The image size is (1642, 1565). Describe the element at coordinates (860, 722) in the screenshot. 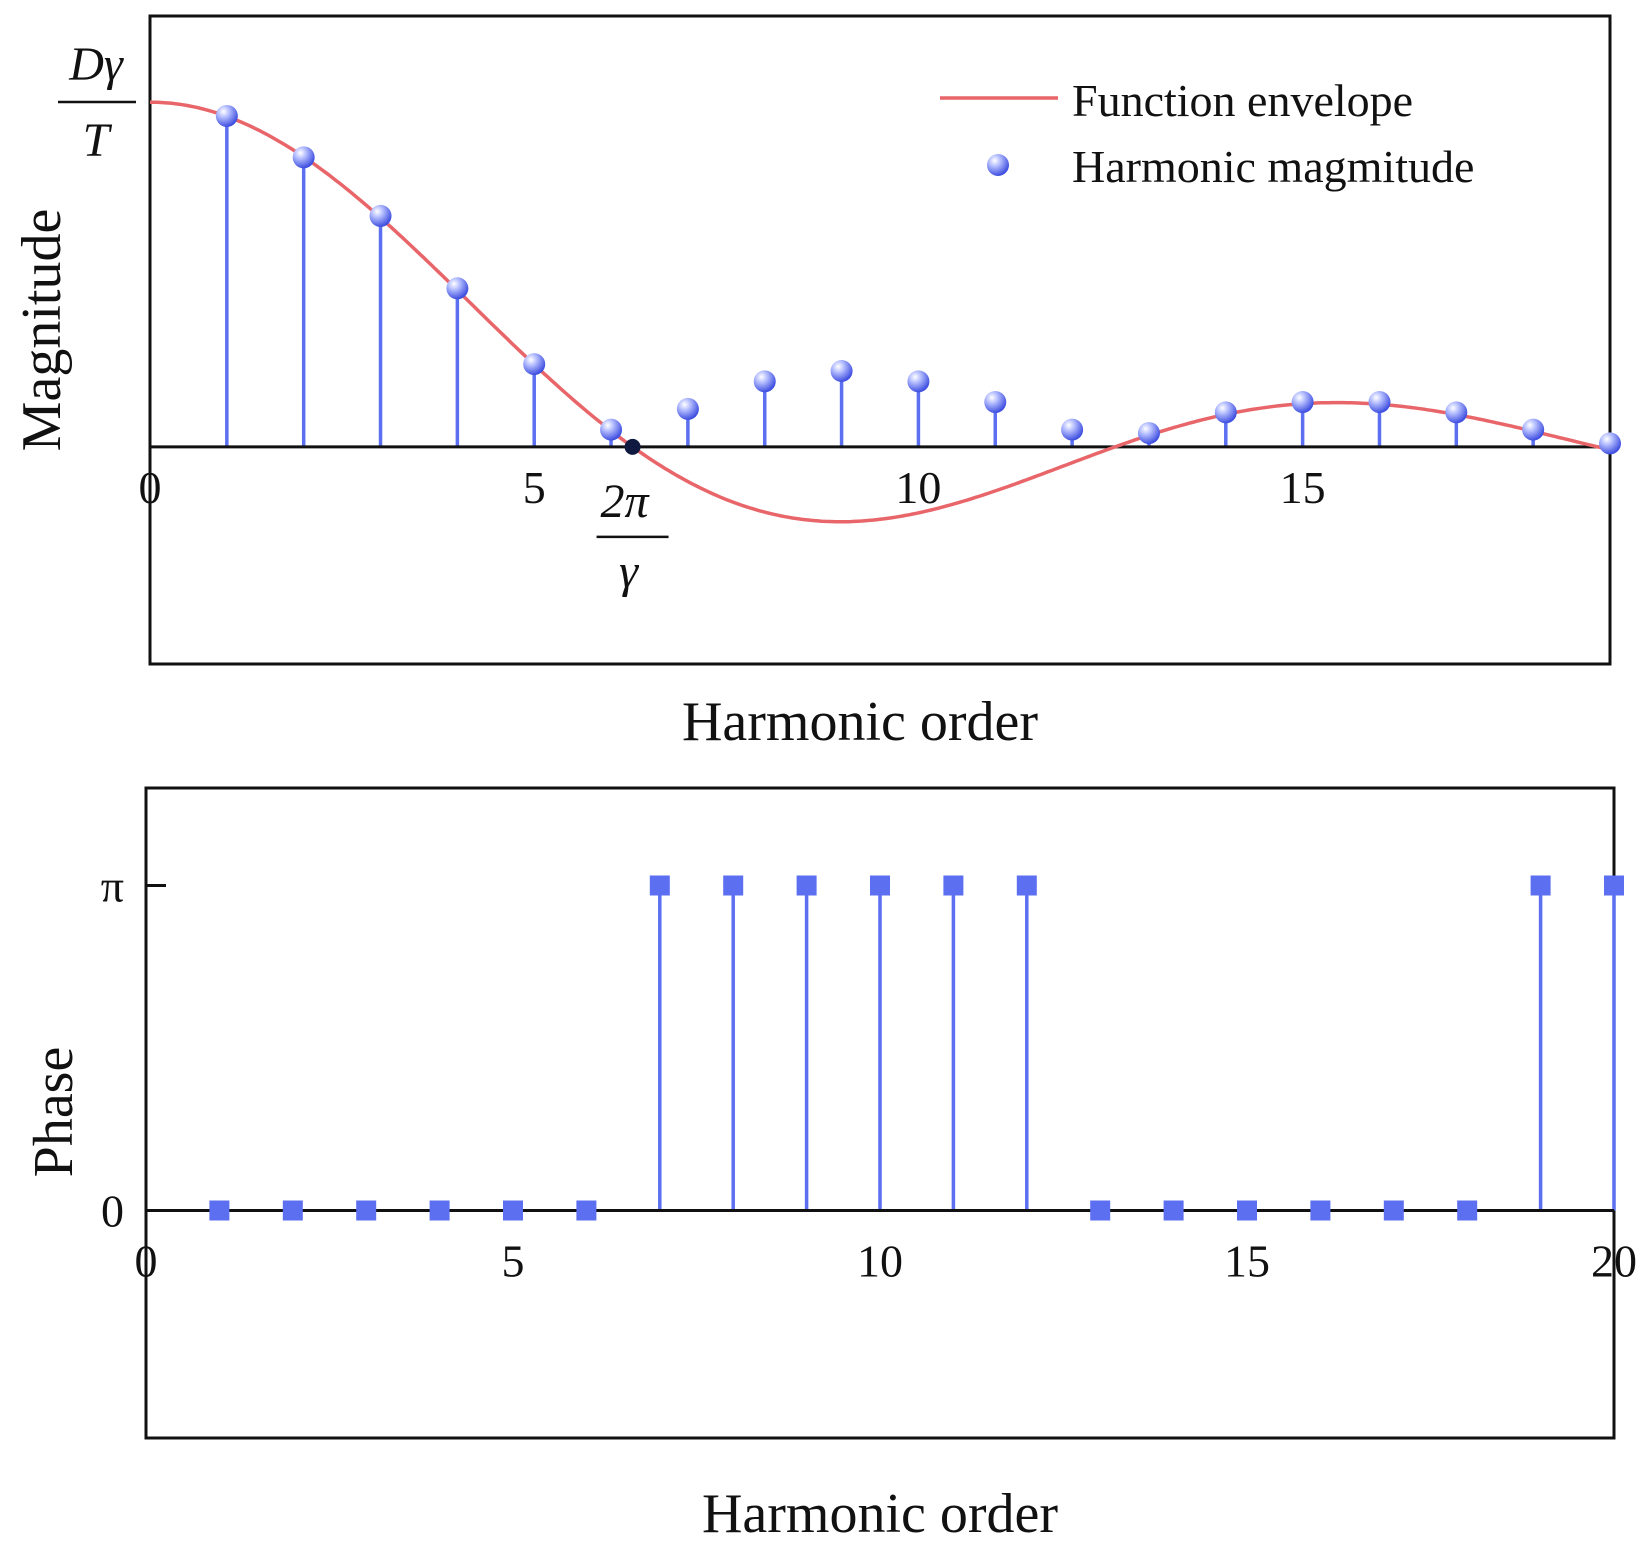

I see `magnitude-x-axis-title: Harmonic order` at that location.